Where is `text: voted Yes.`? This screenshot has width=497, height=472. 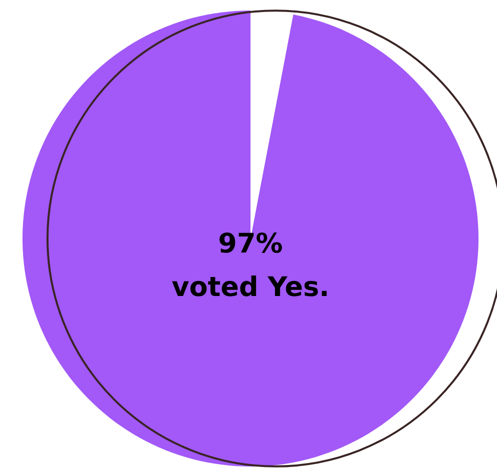 text: voted Yes. is located at coordinates (251, 288).